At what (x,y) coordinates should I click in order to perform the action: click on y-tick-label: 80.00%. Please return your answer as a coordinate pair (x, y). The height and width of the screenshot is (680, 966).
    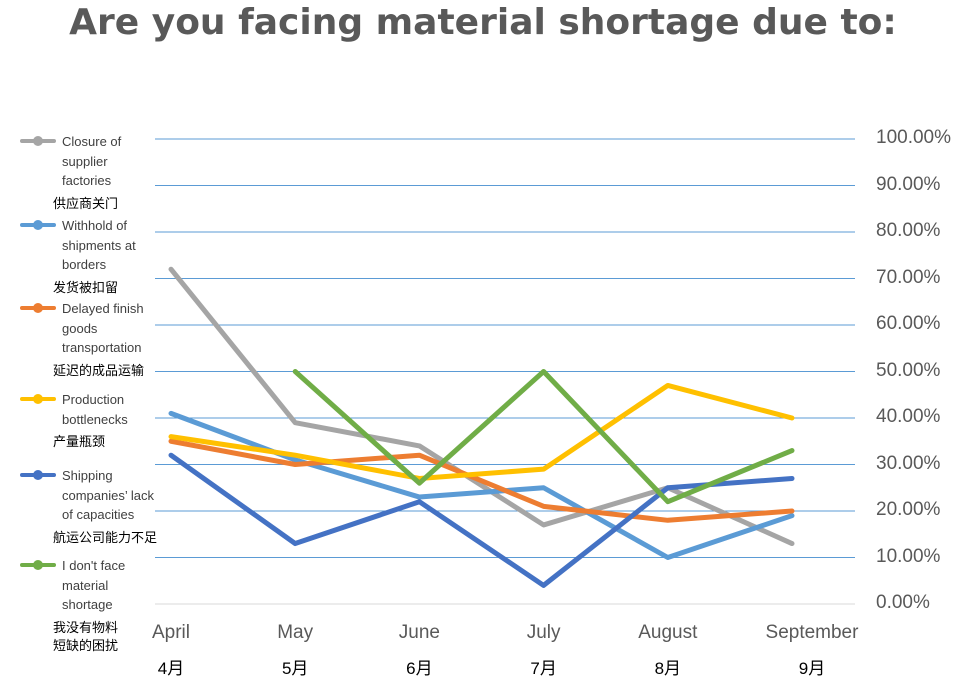
    Looking at the image, I should click on (908, 230).